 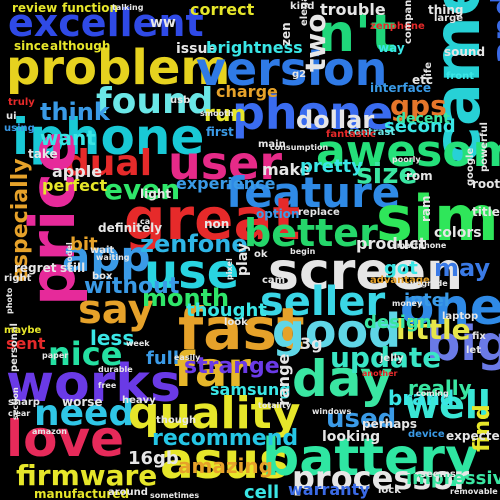 I want to click on cloud-word: ram, so click(x=426, y=208).